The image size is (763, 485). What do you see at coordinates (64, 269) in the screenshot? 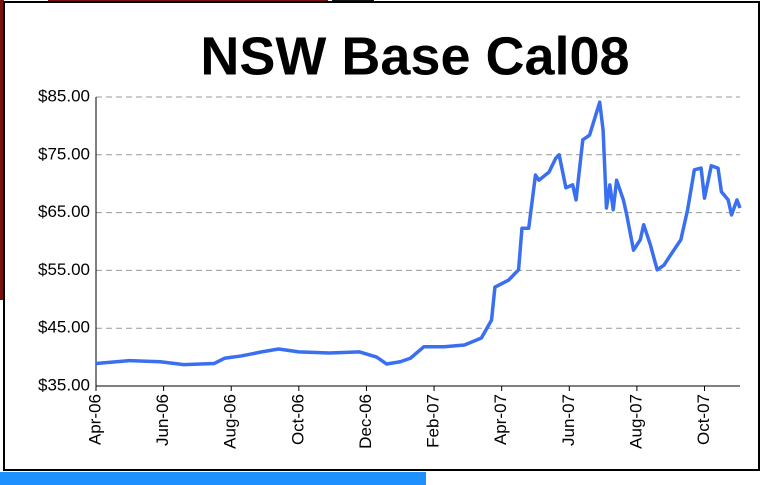
I see `y-tick-label: $55.00` at bounding box center [64, 269].